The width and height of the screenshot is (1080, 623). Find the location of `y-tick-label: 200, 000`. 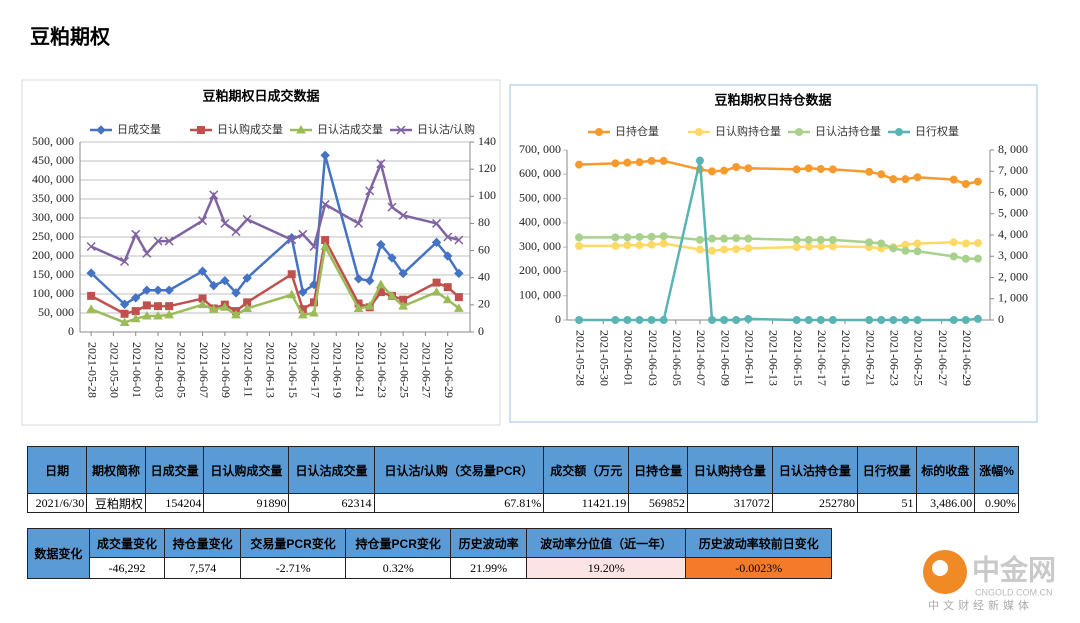

y-tick-label: 200, 000 is located at coordinates (540, 270).